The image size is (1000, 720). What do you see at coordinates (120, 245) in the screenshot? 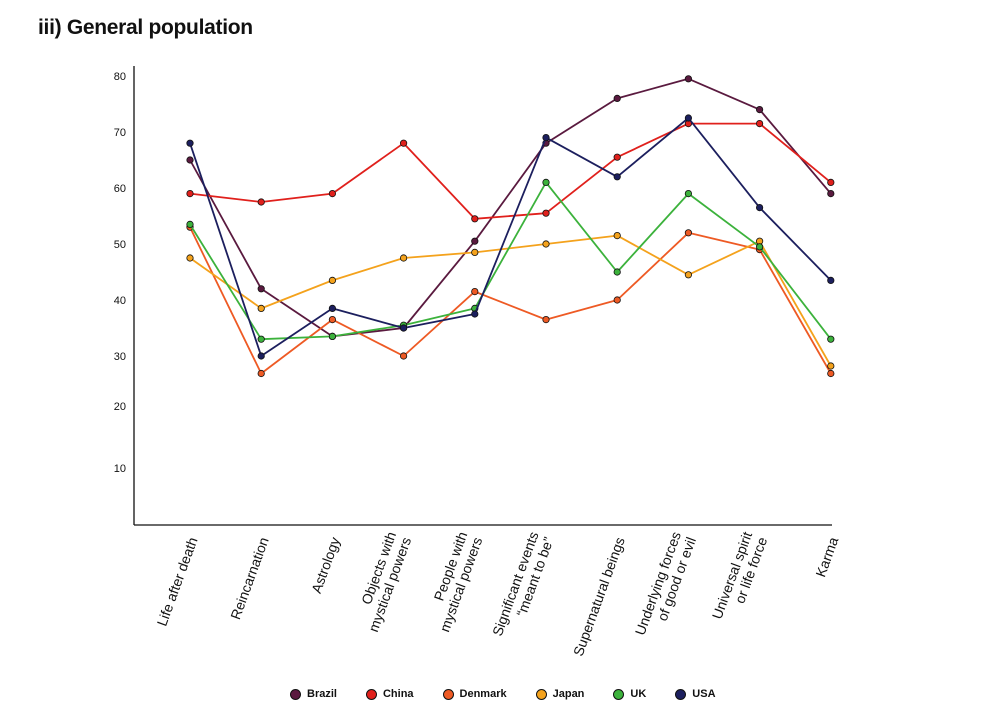
I see `y-tick-label: 50` at bounding box center [120, 245].